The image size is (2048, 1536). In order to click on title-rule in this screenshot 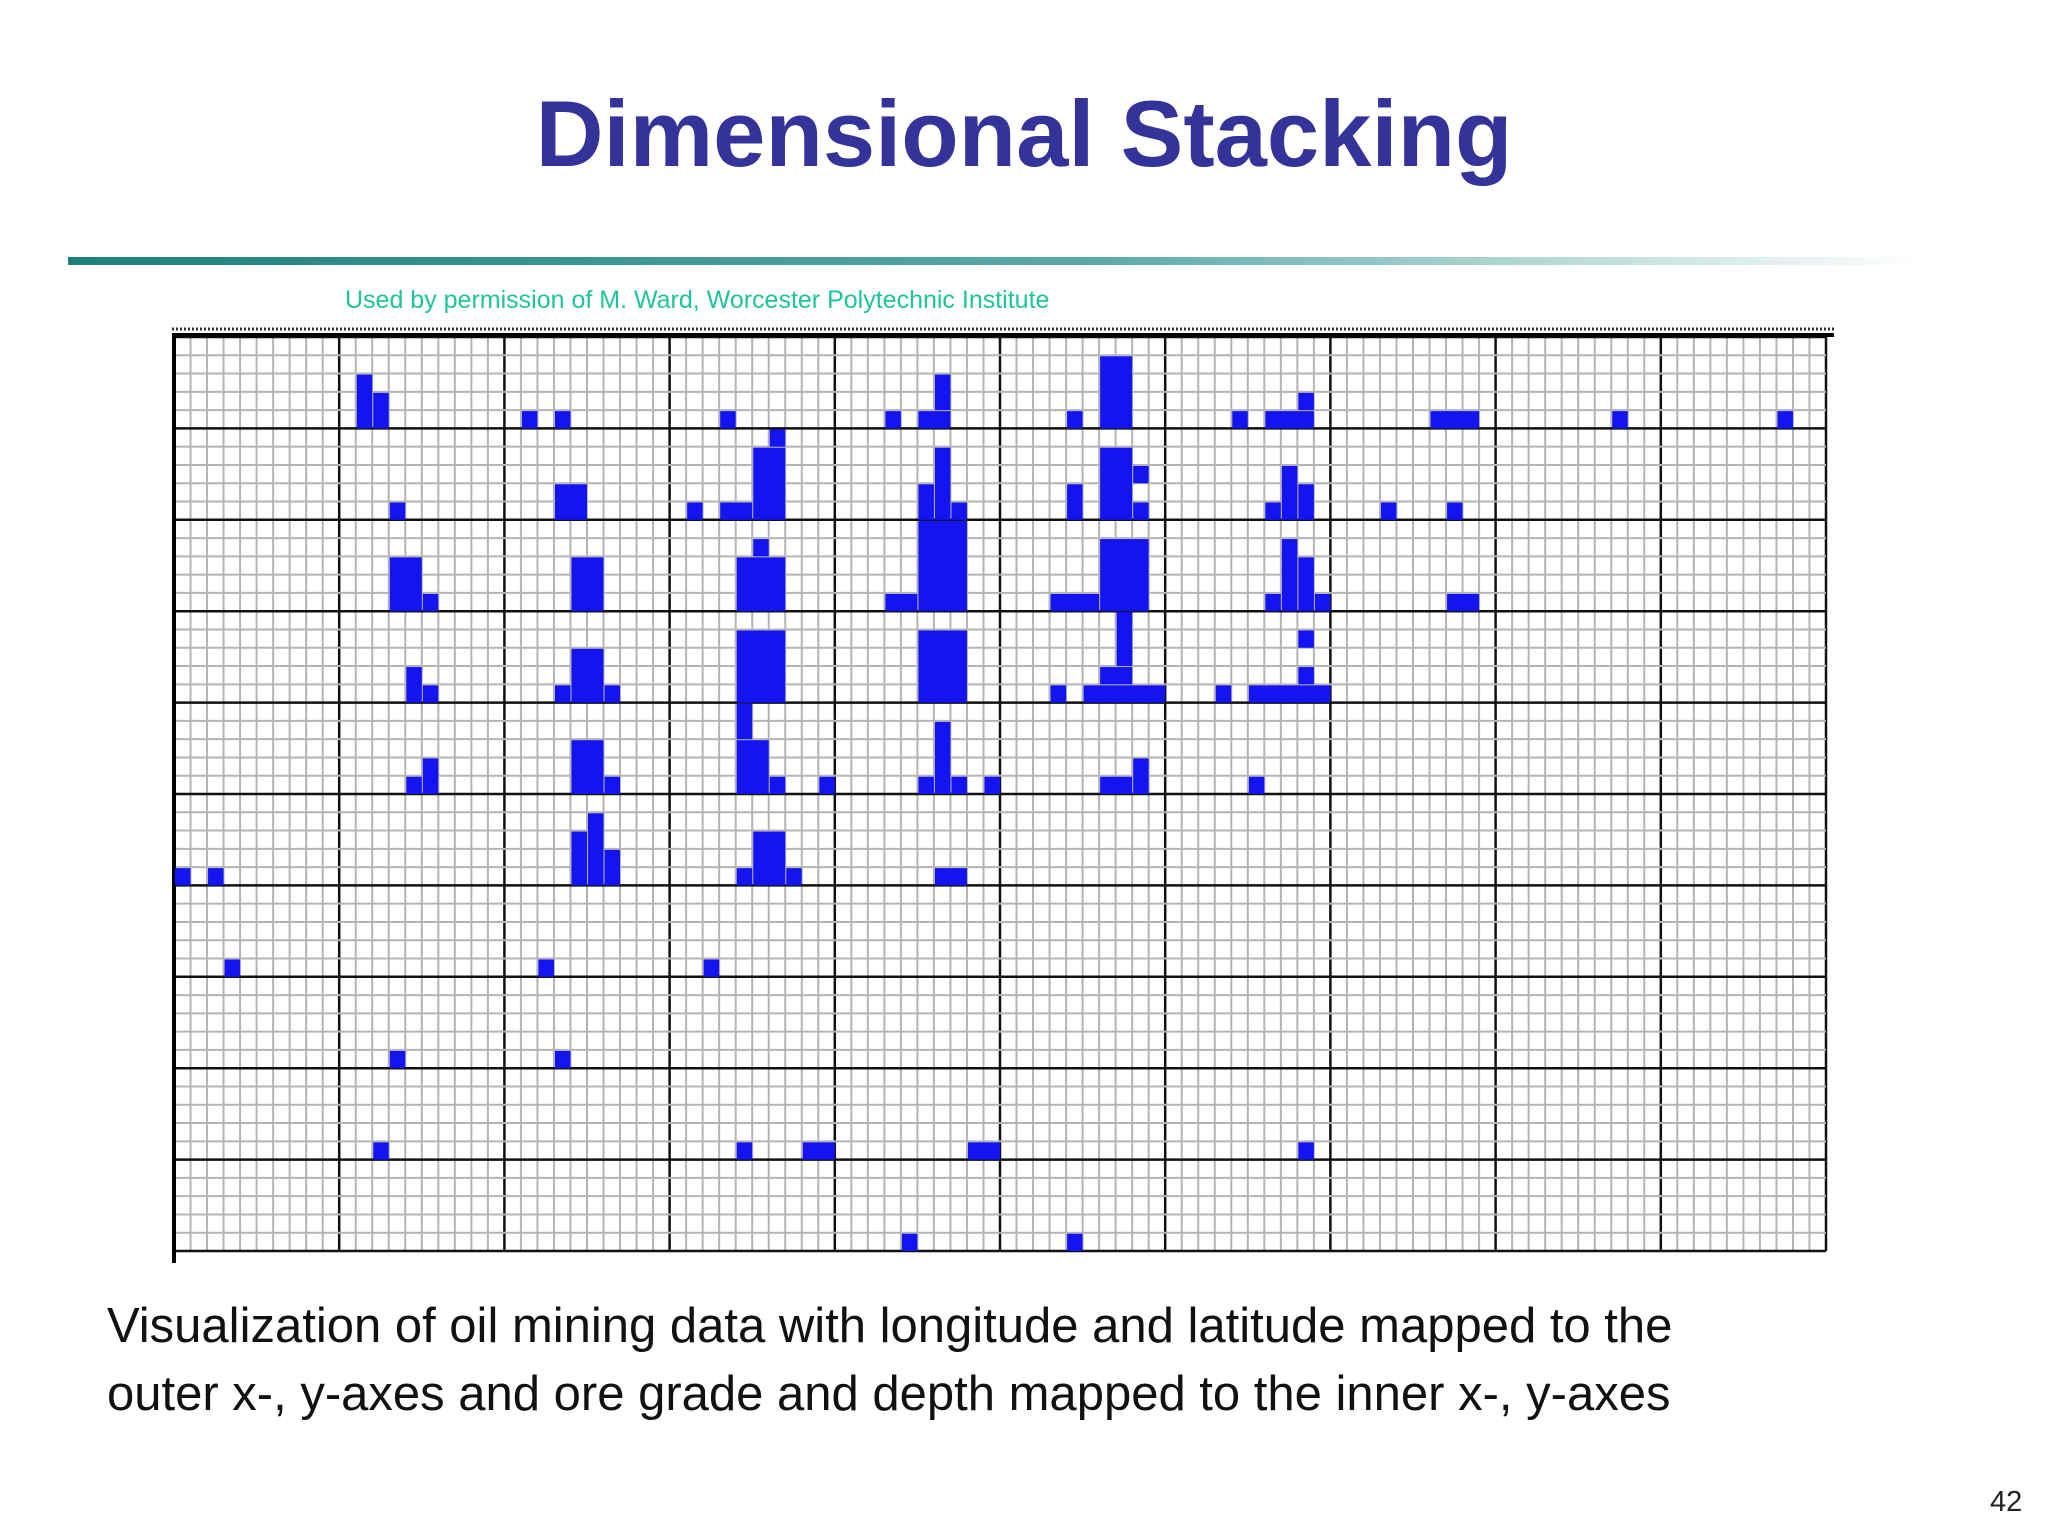, I will do `click(994, 261)`.